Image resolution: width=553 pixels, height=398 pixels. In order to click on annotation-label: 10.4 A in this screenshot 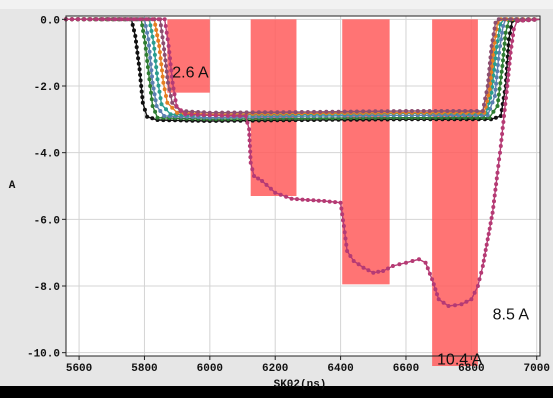, I will do `click(460, 359)`.